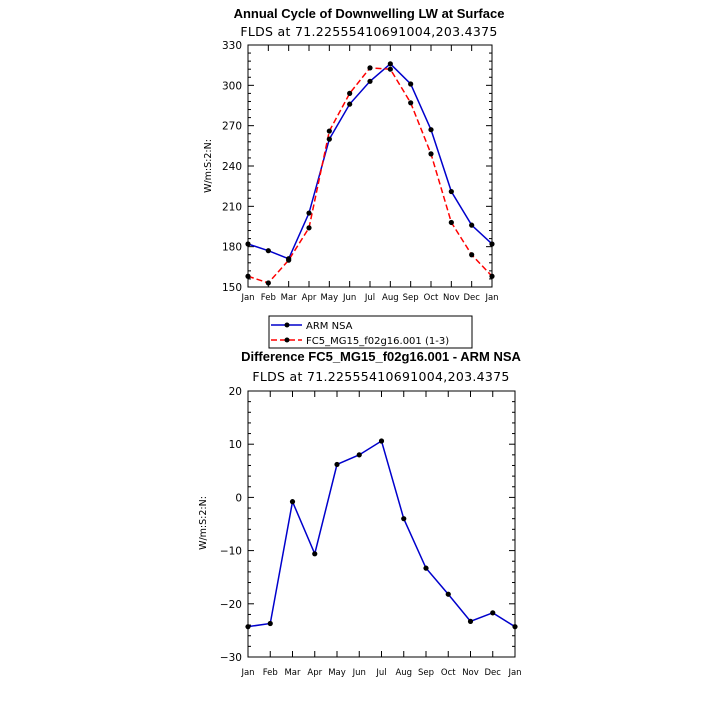 The width and height of the screenshot is (703, 703). I want to click on legend-label-fc5: FC5_MG15_f02g16.001 (1-3), so click(377, 341).